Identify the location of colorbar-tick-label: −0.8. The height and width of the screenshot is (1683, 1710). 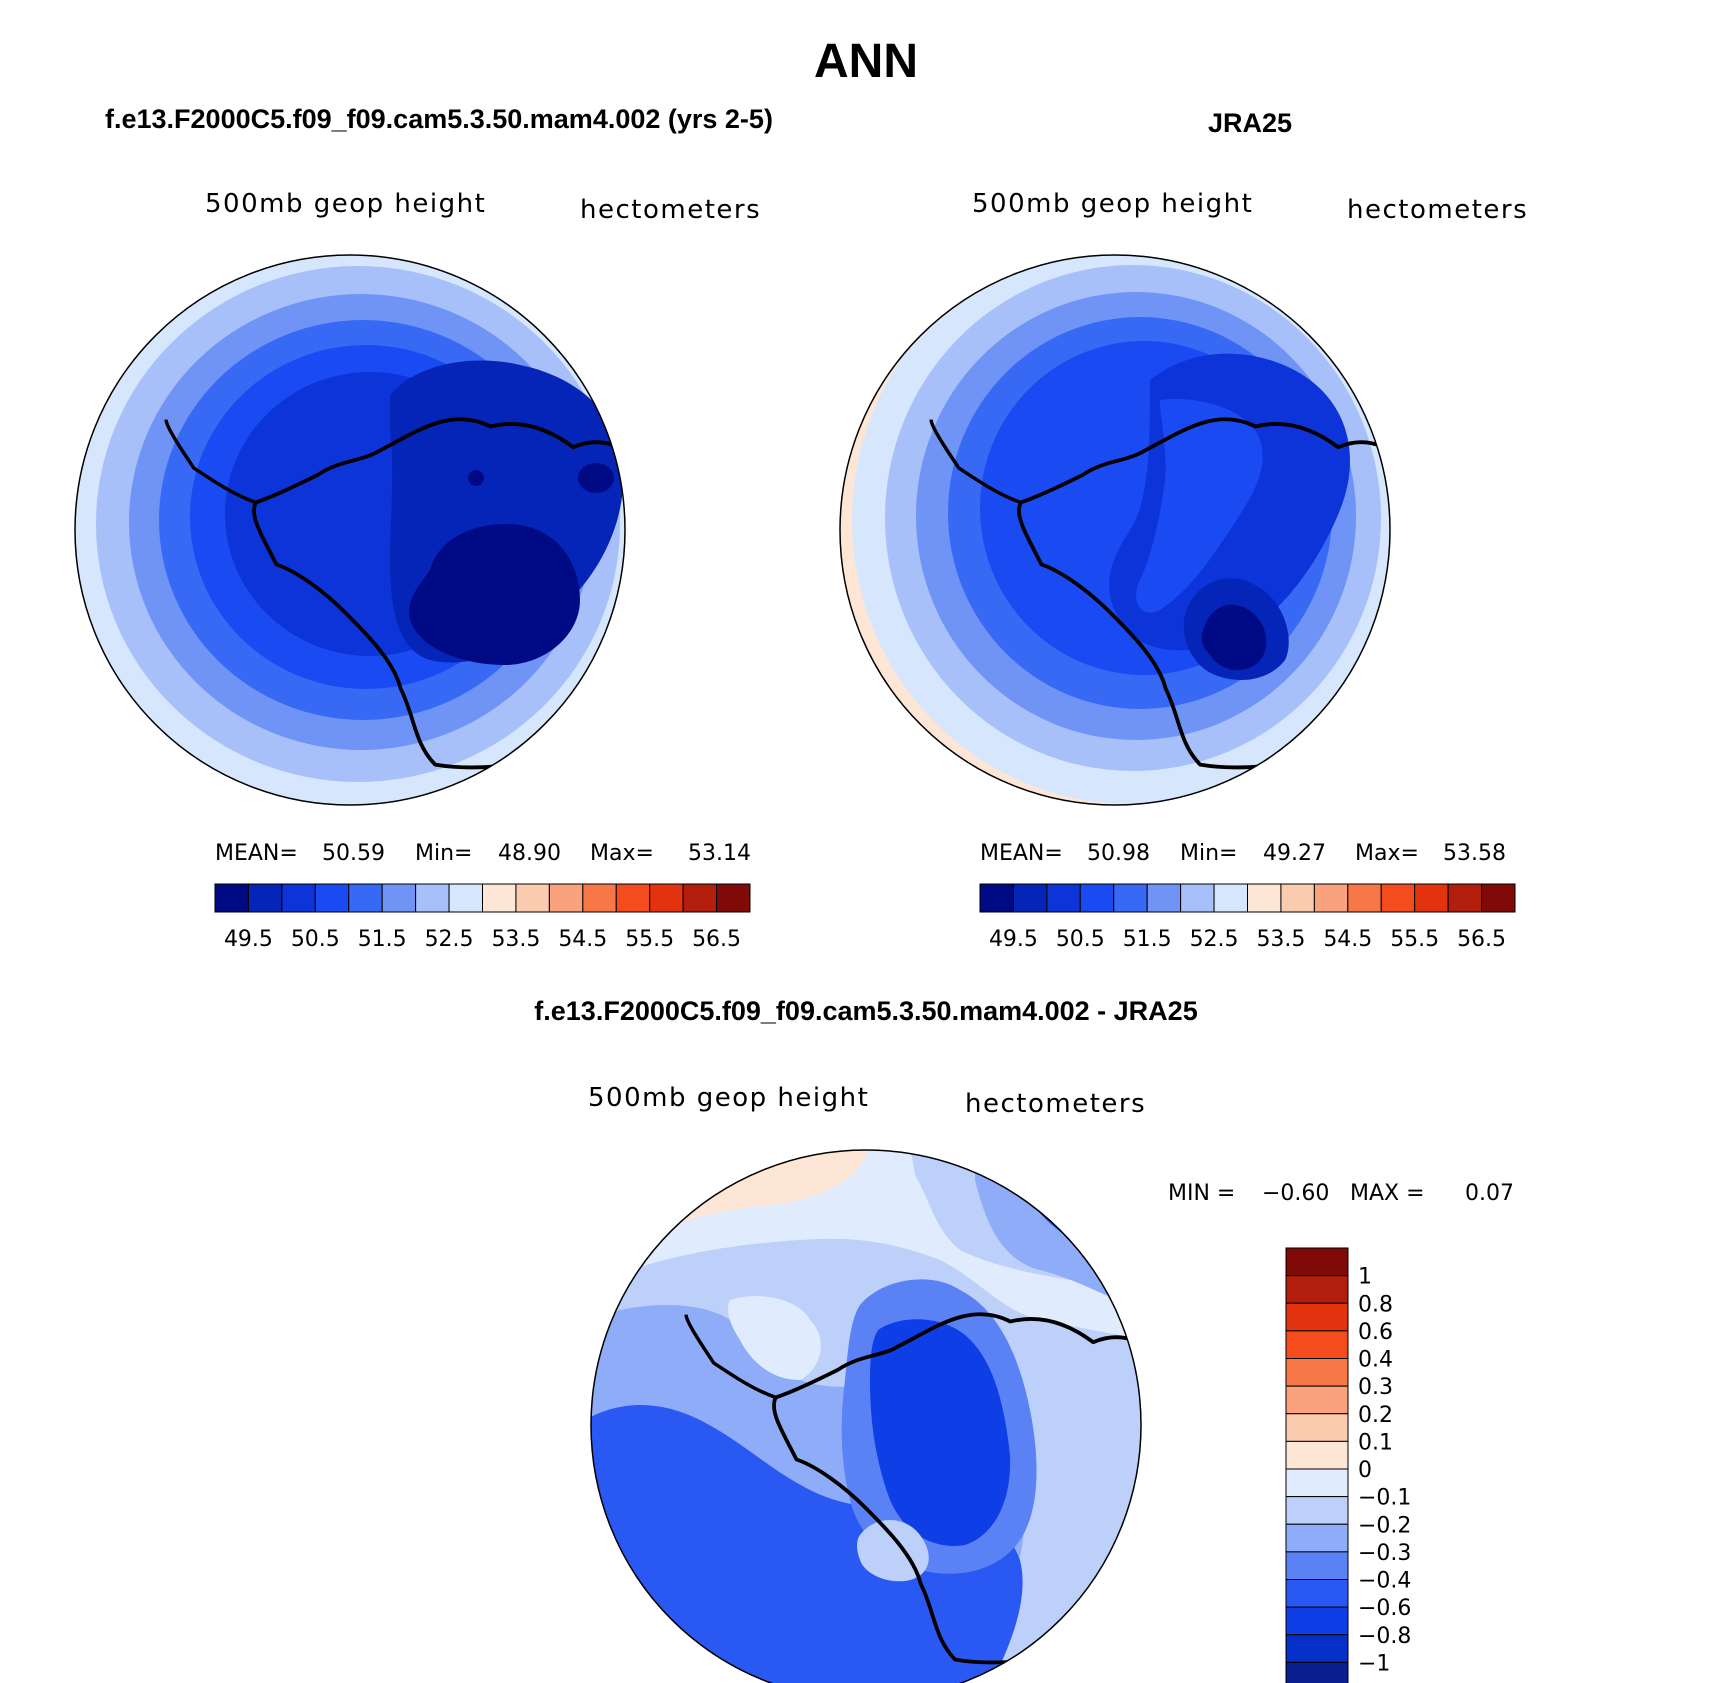
(1384, 1636).